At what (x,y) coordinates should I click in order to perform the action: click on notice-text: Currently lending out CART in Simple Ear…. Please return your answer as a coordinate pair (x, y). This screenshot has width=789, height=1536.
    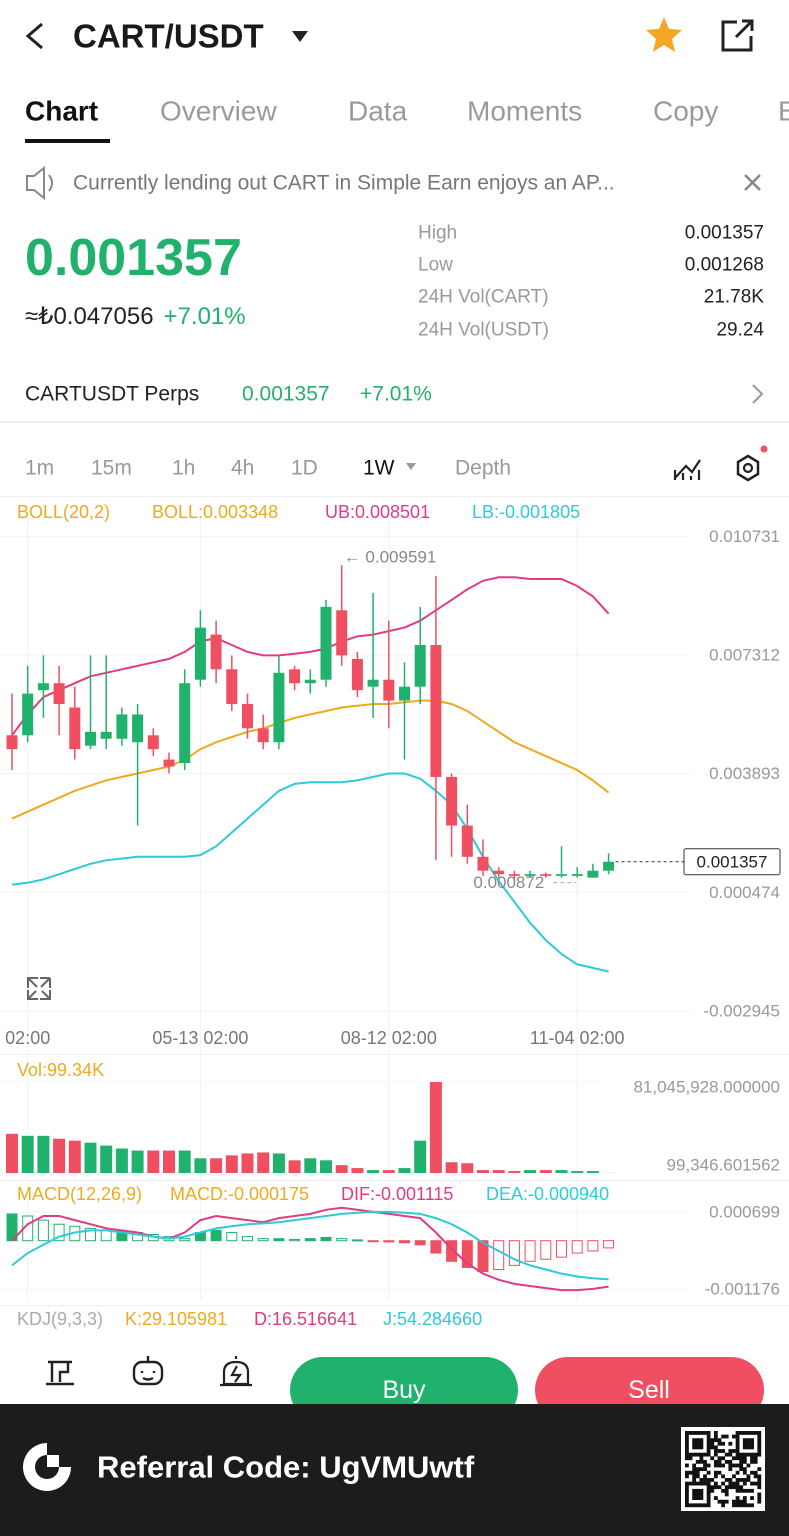
    Looking at the image, I should click on (344, 183).